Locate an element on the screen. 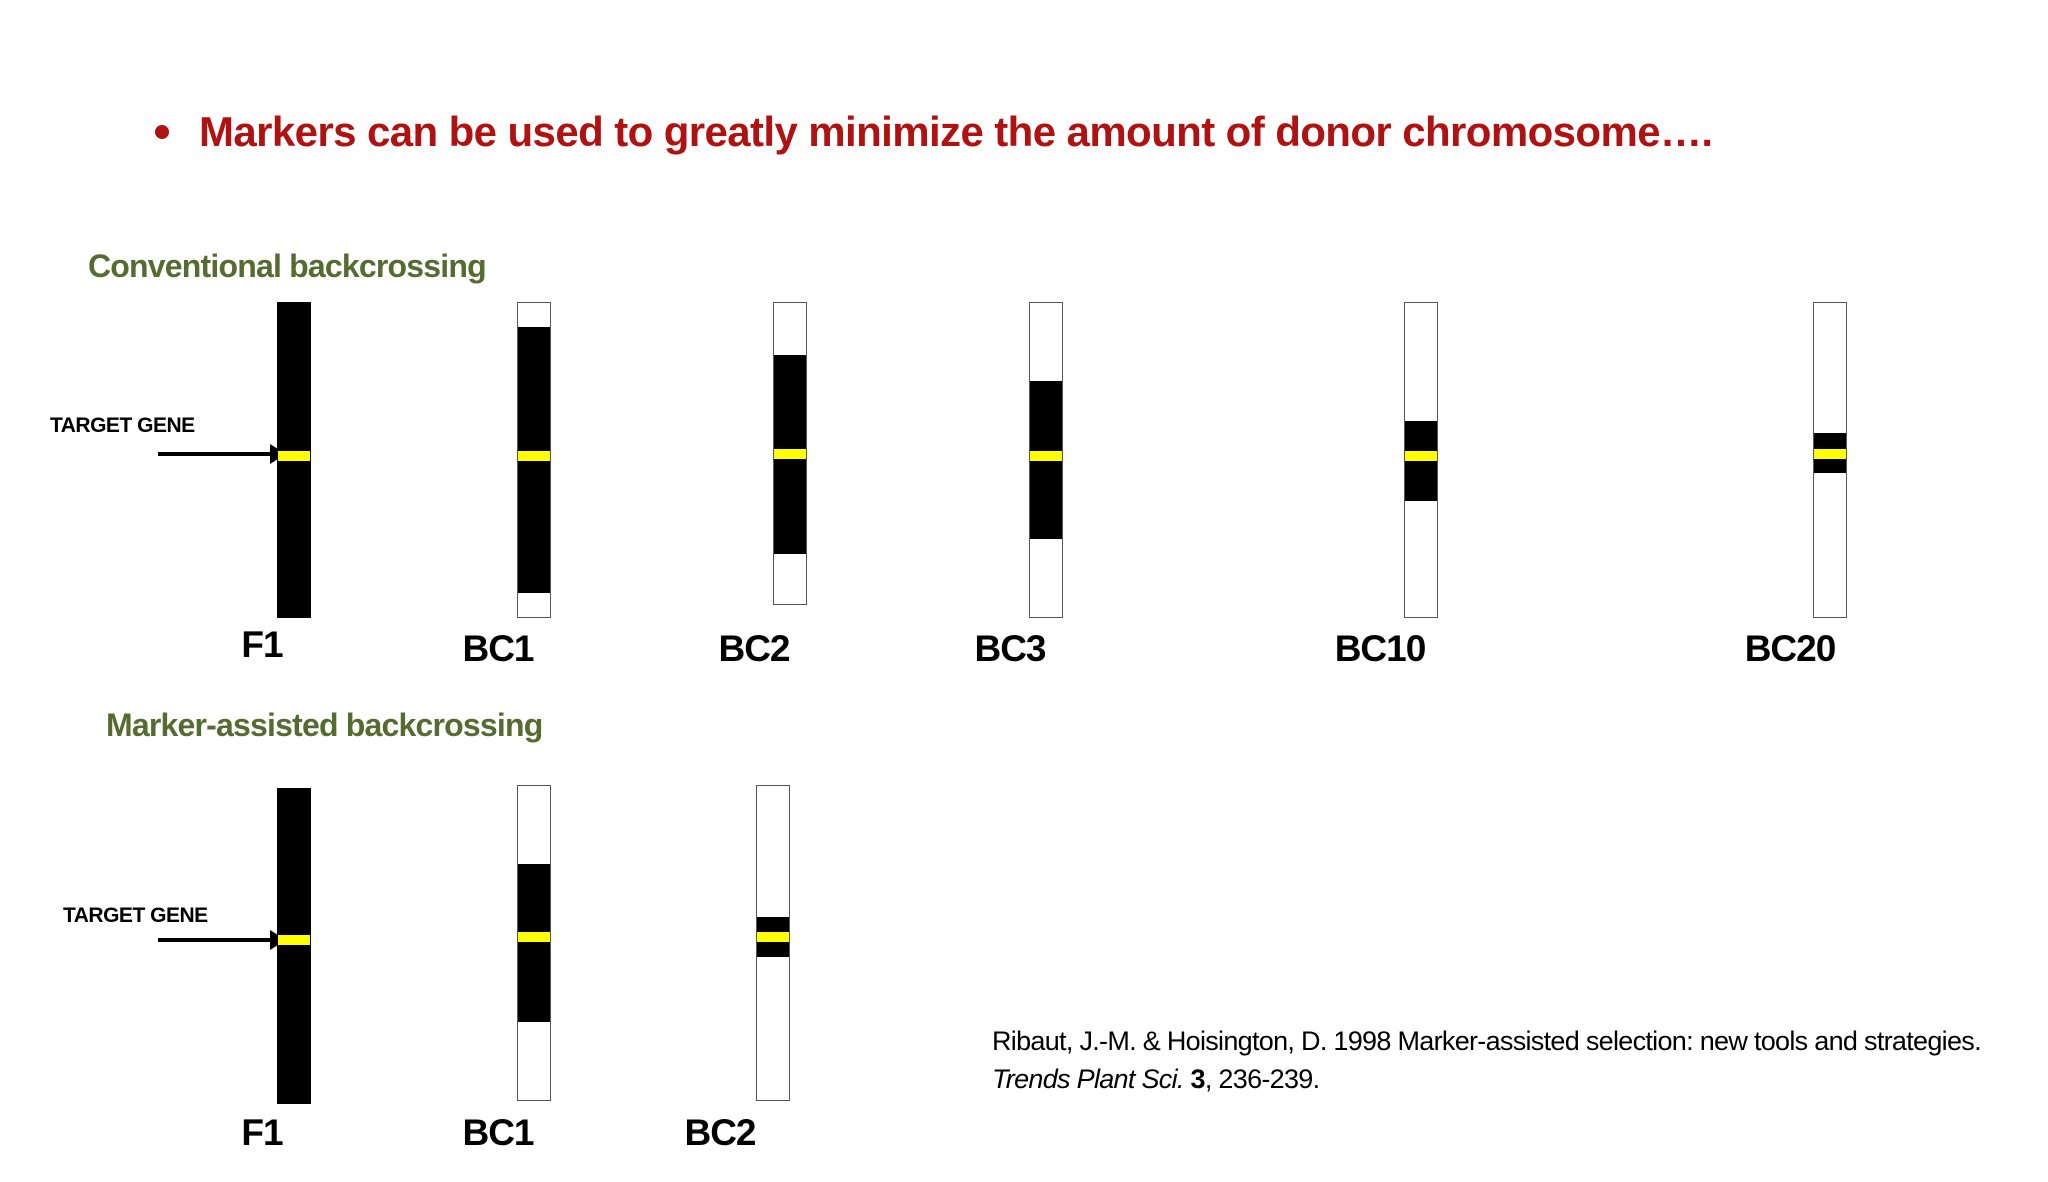 Image resolution: width=2048 pixels, height=1182 pixels. chromosome-bc20-conventional is located at coordinates (1830, 460).